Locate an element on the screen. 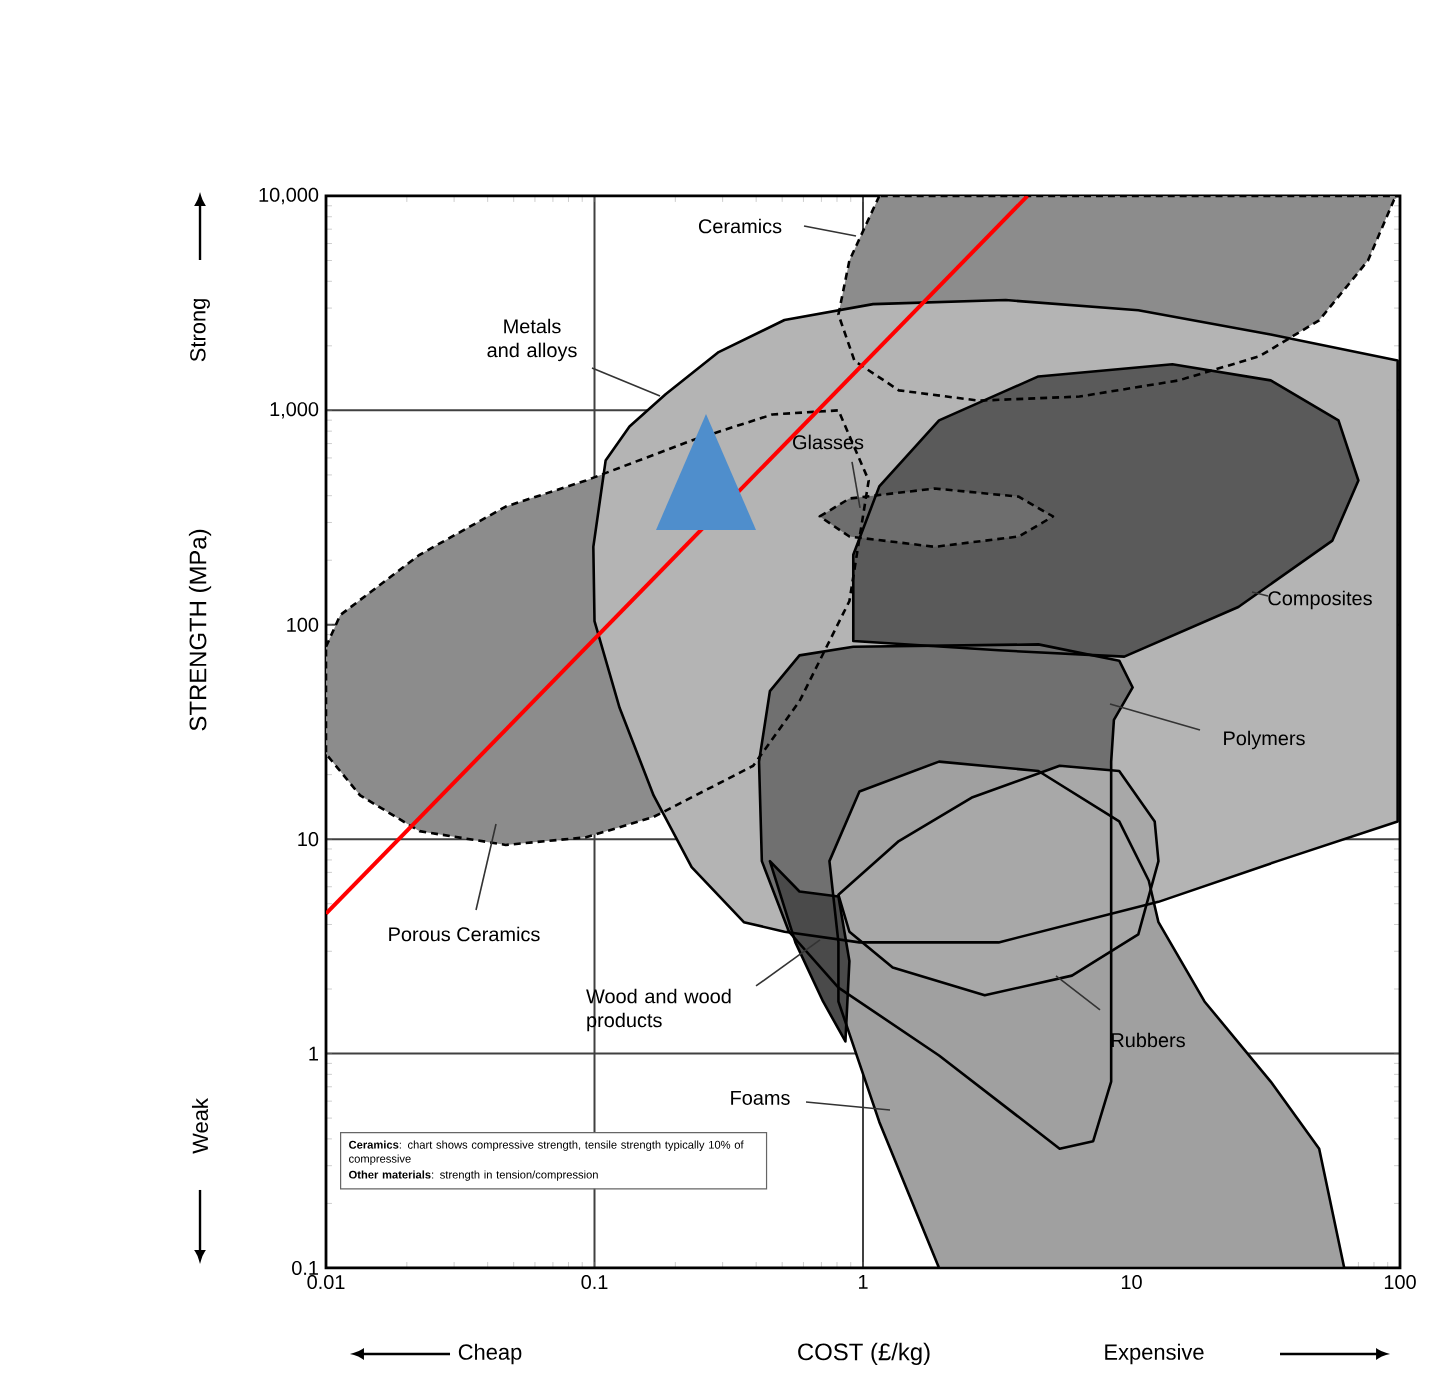  text: Ceramics is located at coordinates (740, 226).